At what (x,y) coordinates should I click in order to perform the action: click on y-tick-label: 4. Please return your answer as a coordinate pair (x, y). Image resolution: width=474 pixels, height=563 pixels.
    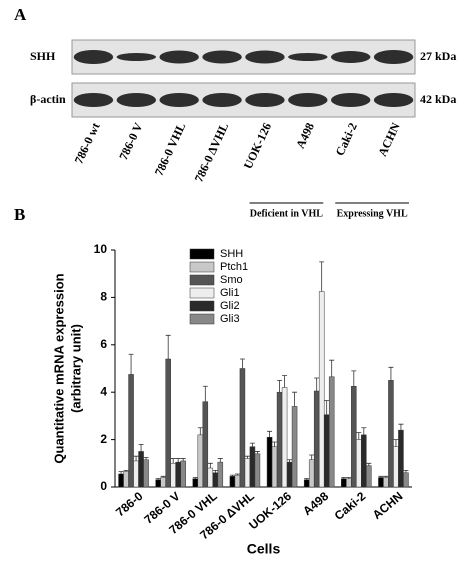
    Looking at the image, I should click on (103, 391).